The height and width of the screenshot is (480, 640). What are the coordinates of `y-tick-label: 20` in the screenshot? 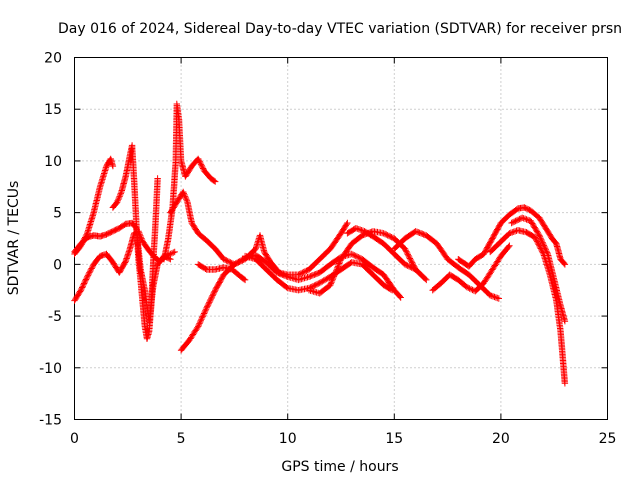 It's located at (53, 59).